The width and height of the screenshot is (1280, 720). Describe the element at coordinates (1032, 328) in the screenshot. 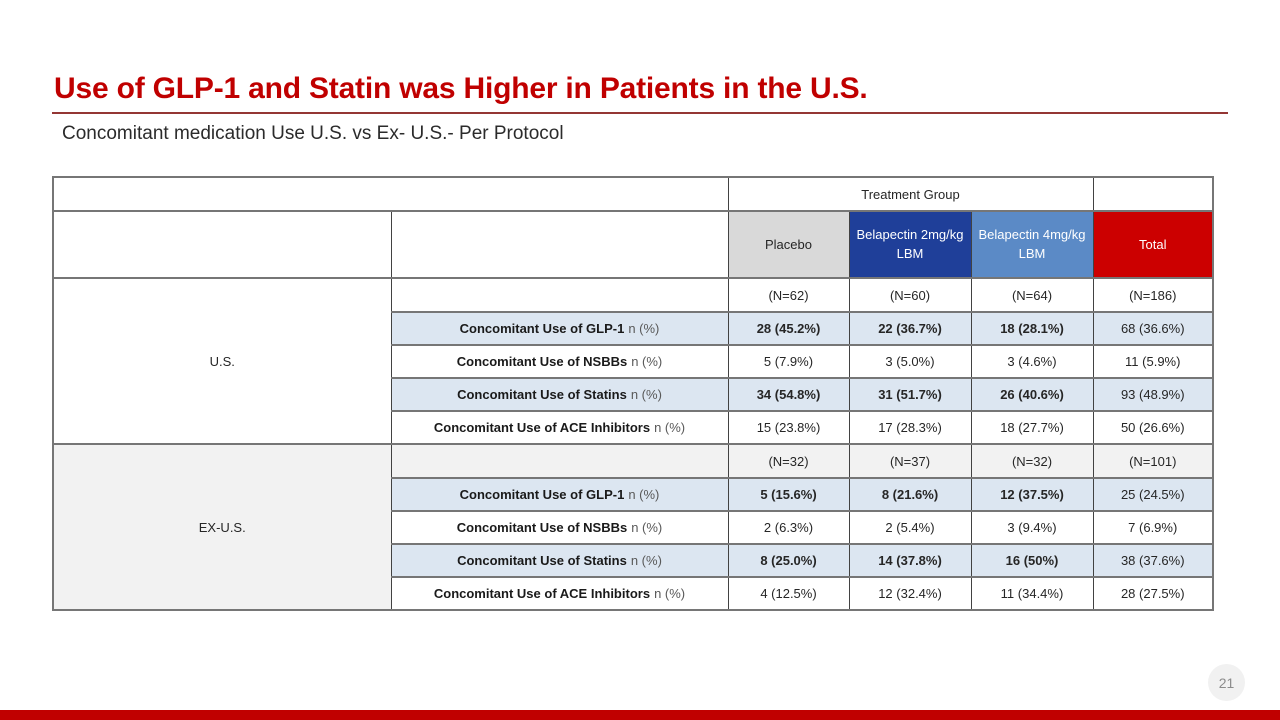

I see `data-cell: 18 (28.1%)` at that location.